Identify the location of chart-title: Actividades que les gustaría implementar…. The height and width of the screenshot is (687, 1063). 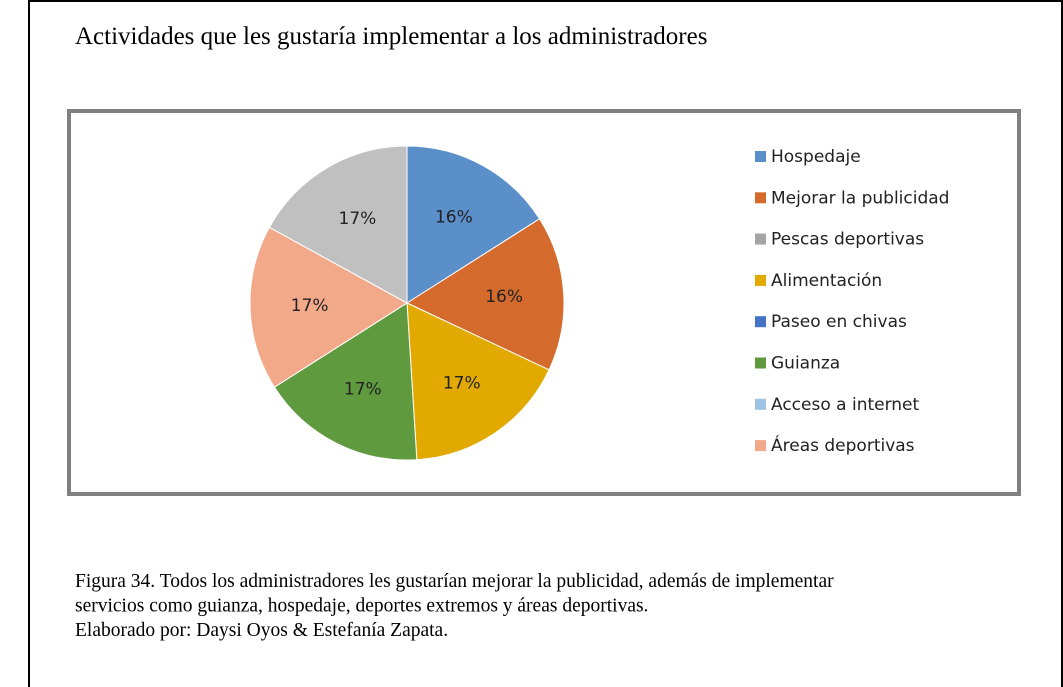
(391, 36).